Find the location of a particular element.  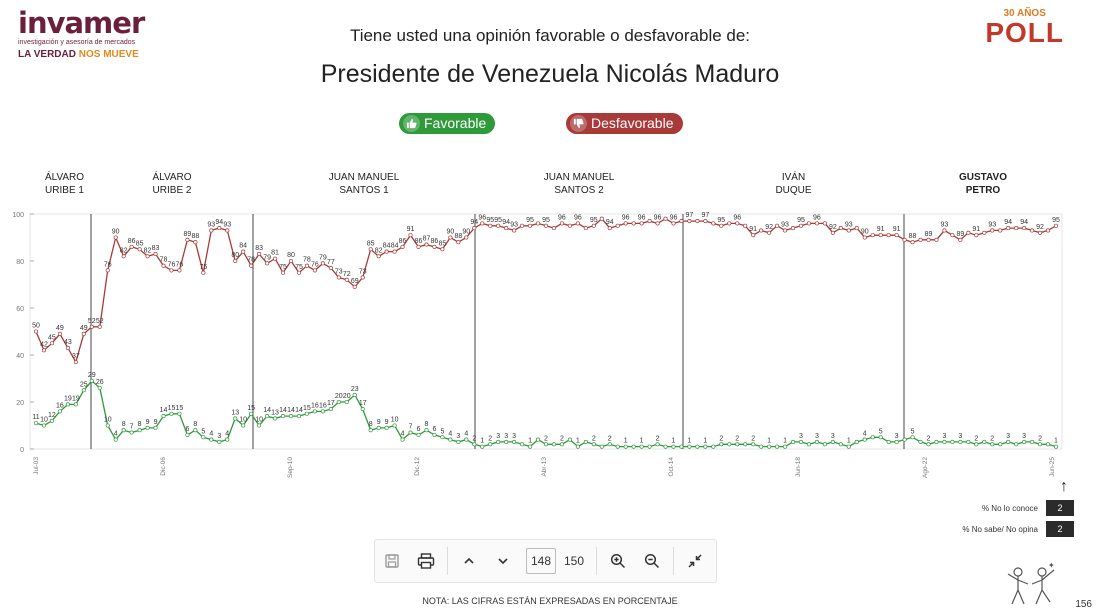

desfavorable-data-label: 93 is located at coordinates (992, 224).